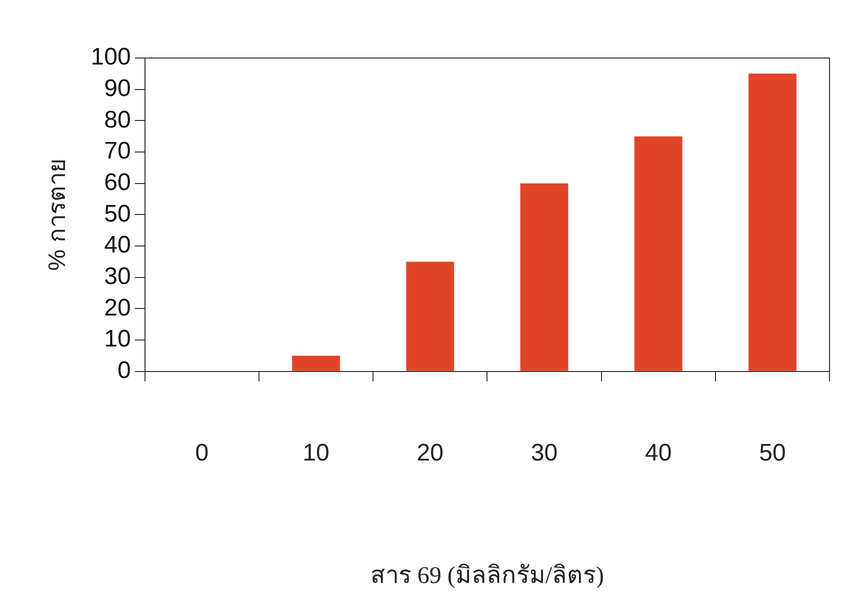 This screenshot has width=845, height=615. Describe the element at coordinates (544, 452) in the screenshot. I see `x-tick-label: 30` at that location.